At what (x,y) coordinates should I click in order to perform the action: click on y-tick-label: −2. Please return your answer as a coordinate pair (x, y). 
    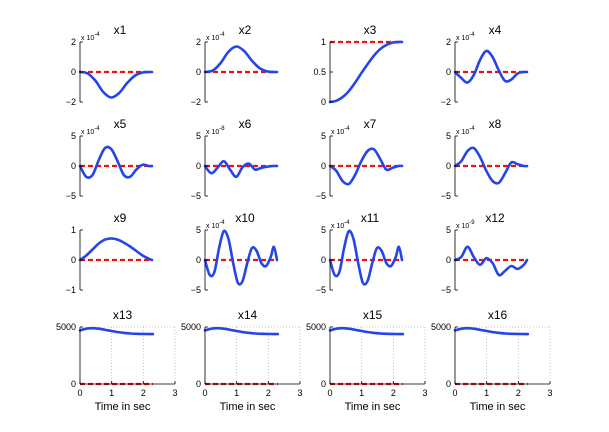
    Looking at the image, I should click on (446, 102).